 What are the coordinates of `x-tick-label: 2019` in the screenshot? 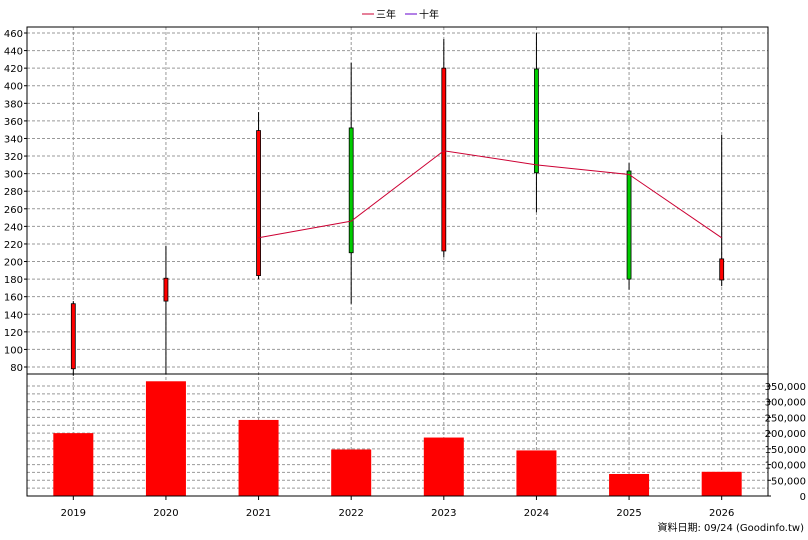 It's located at (73, 513).